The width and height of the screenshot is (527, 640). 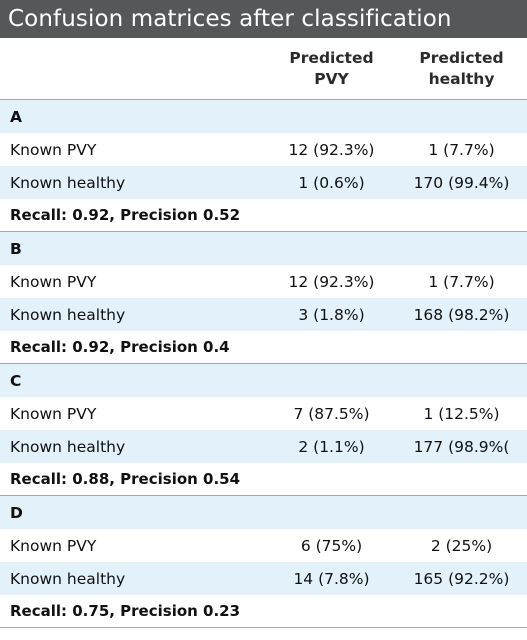 What do you see at coordinates (461, 446) in the screenshot?
I see `cell-predicted-healthy: 177 (98.9%(` at bounding box center [461, 446].